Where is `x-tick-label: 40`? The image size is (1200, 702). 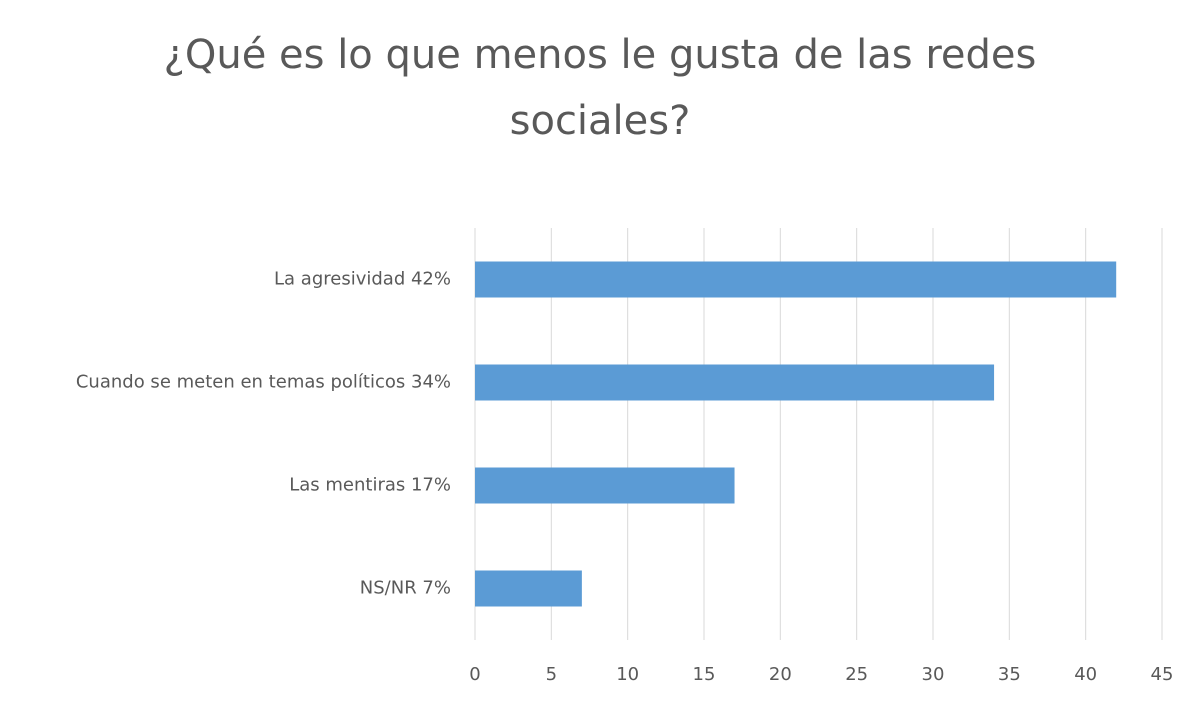 x-tick-label: 40 is located at coordinates (1085, 674).